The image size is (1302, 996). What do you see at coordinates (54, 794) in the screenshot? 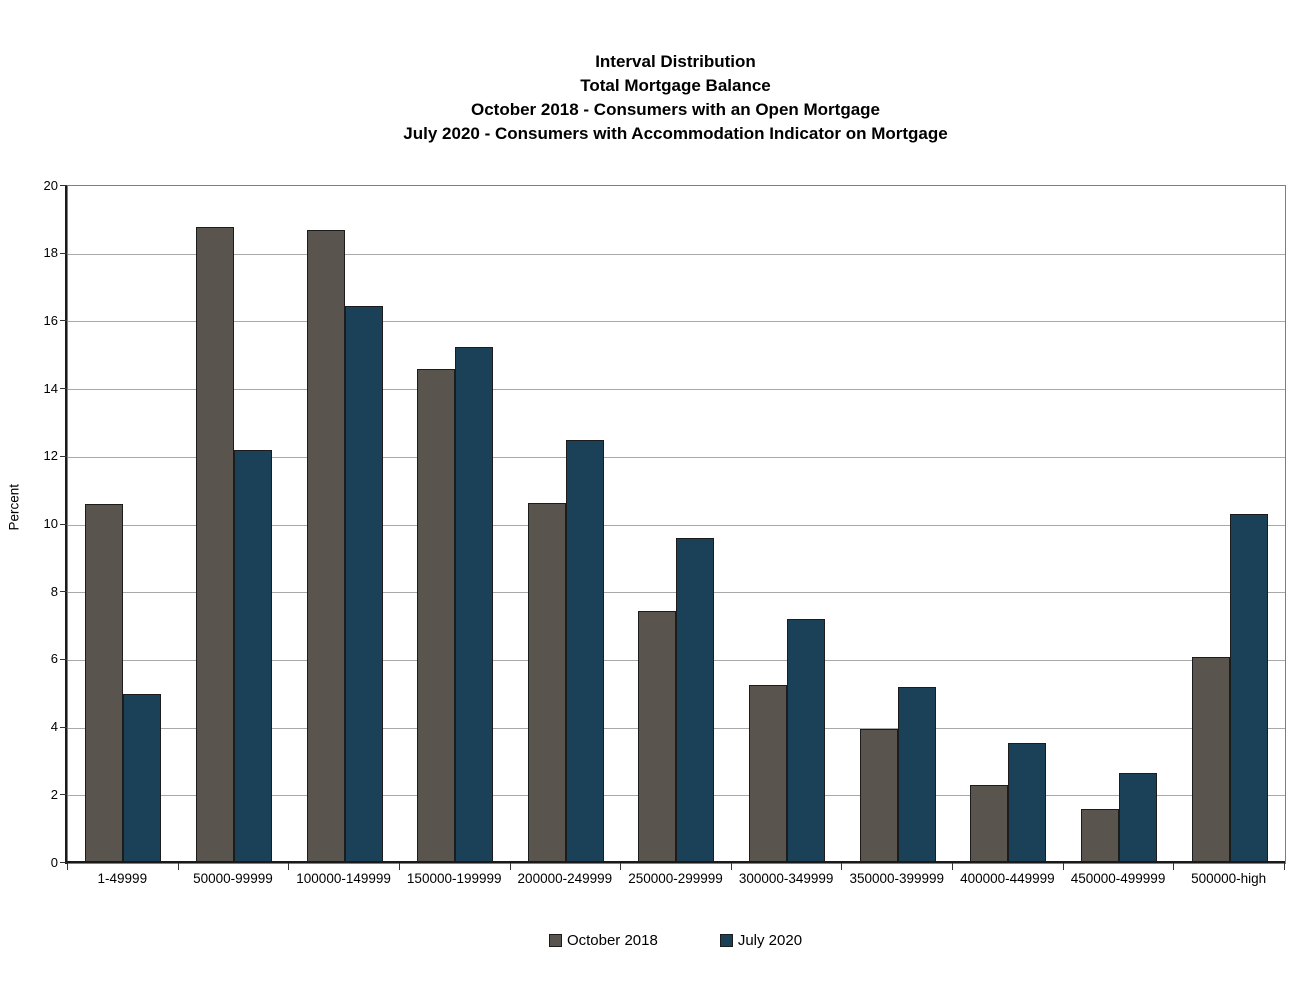
I see `y-tick-label-2: 2` at bounding box center [54, 794].